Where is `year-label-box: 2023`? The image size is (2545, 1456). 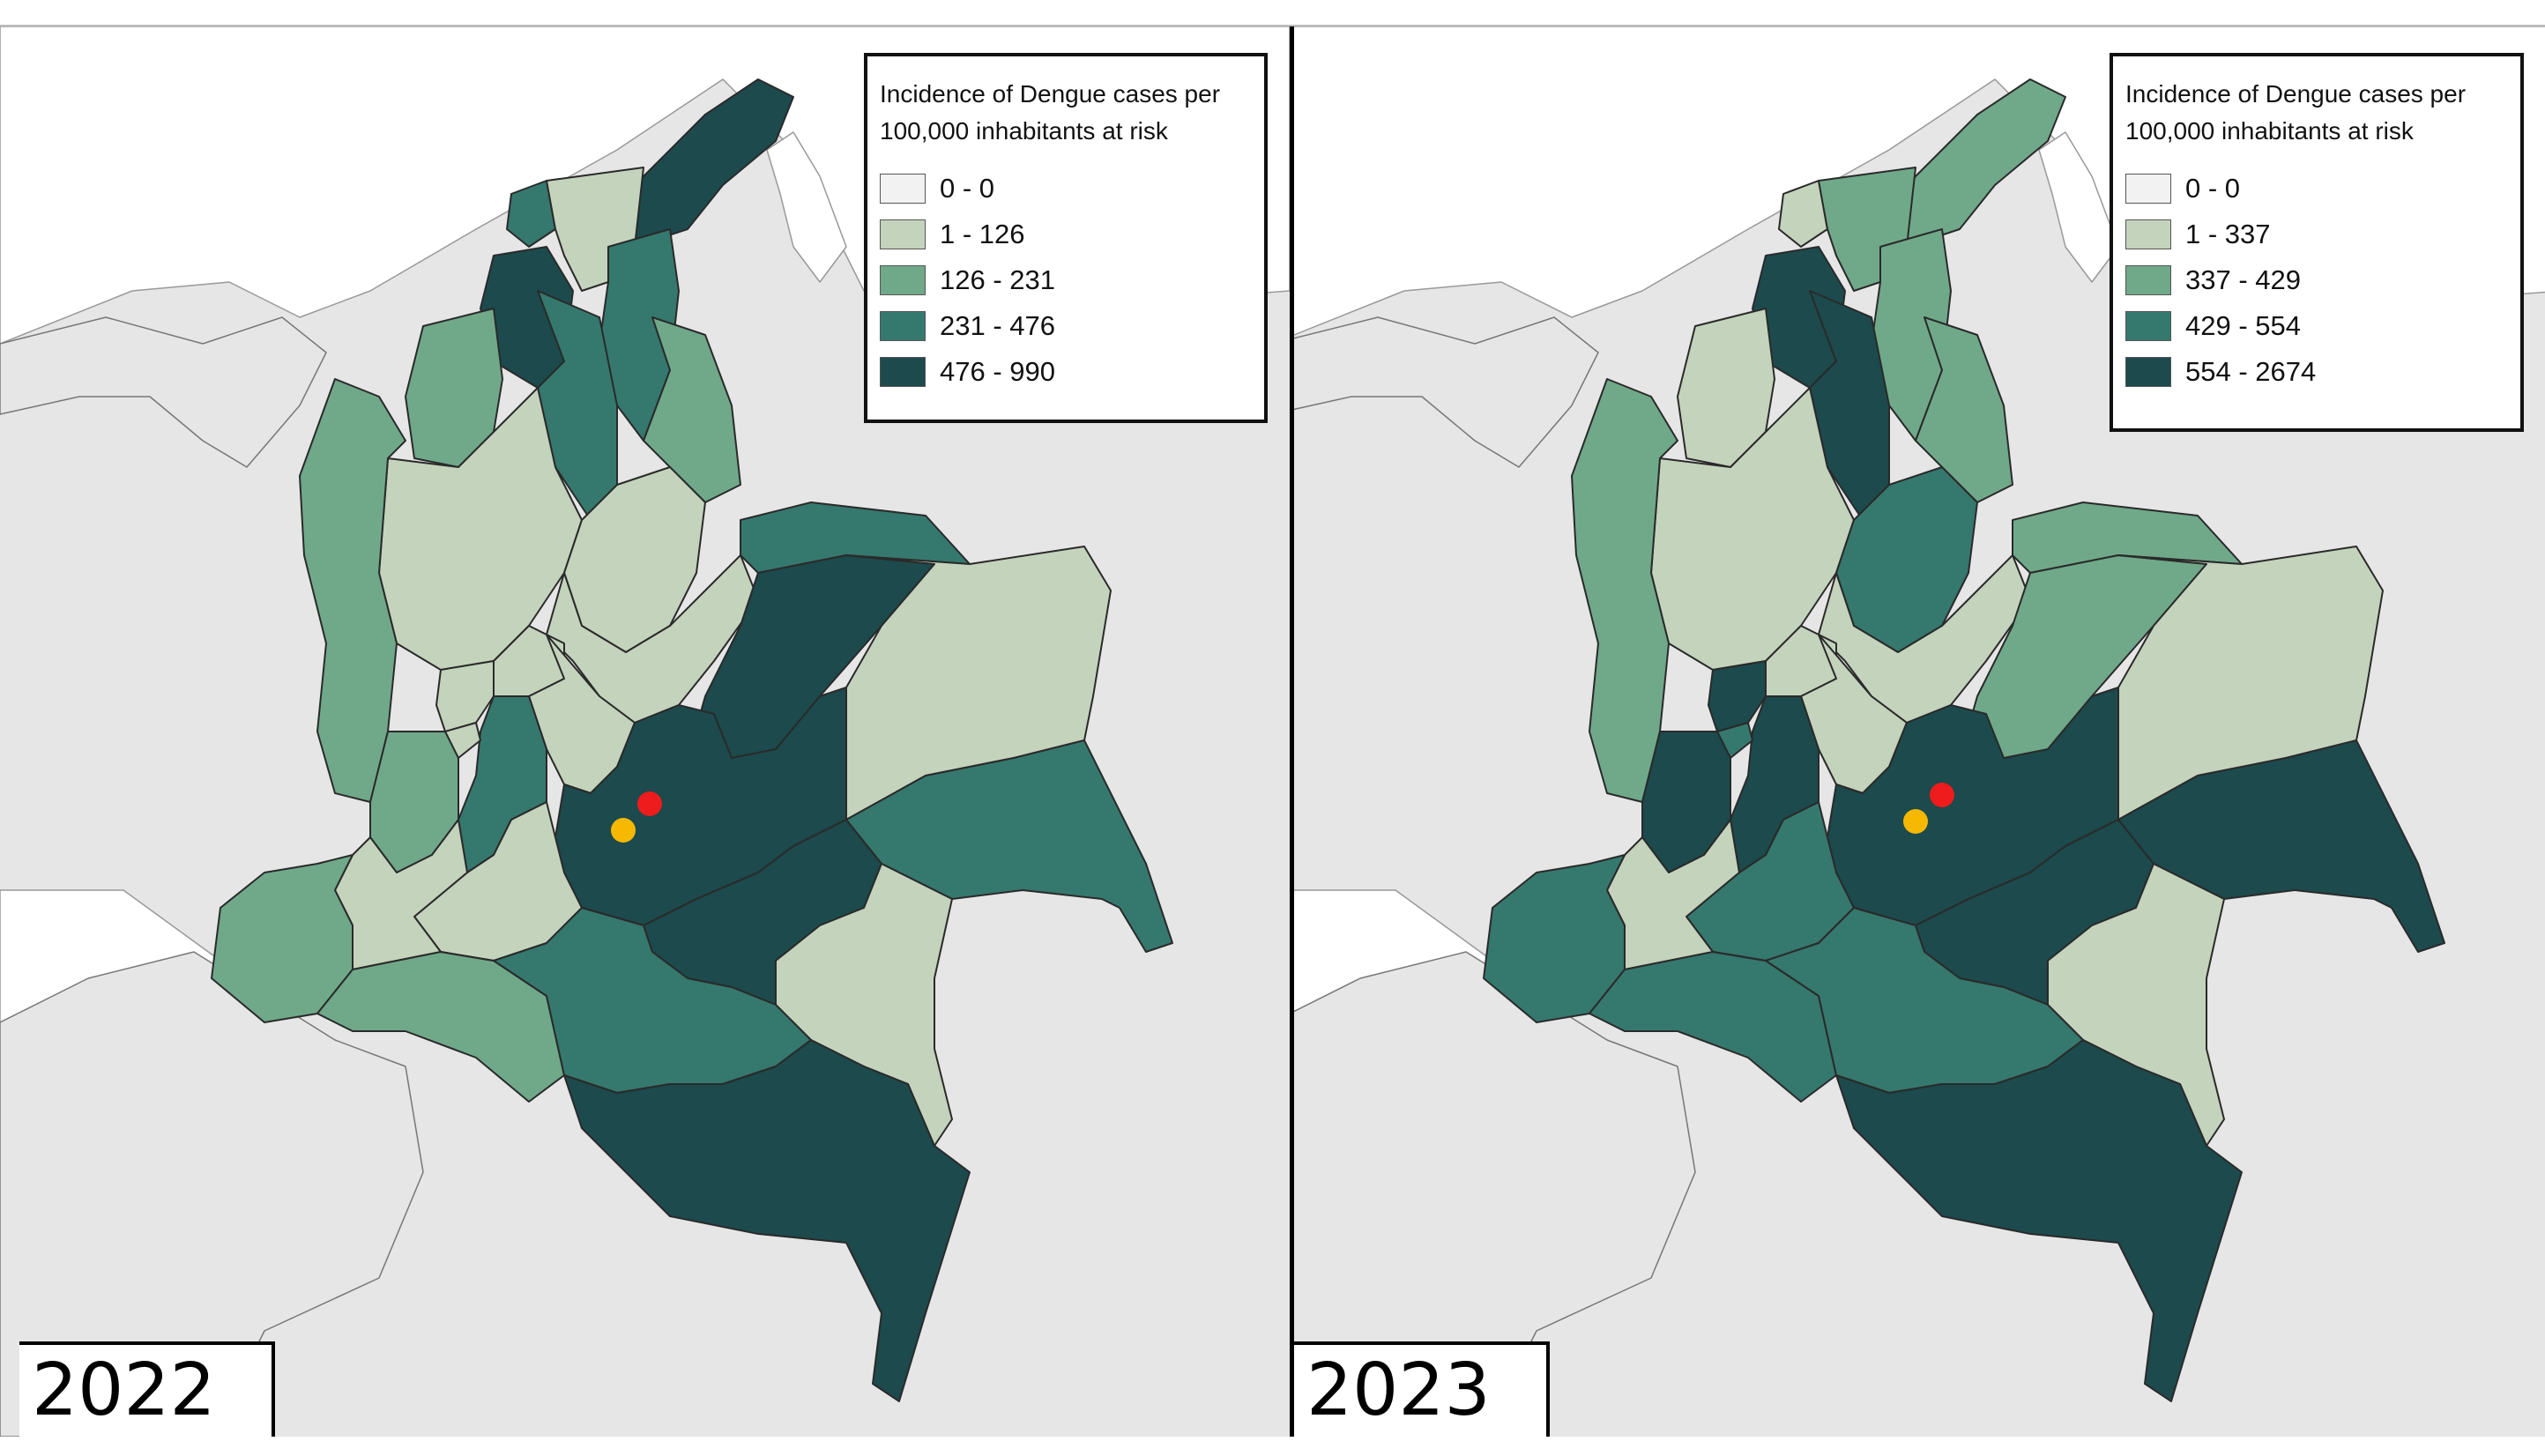 year-label-box: 2023 is located at coordinates (1422, 1389).